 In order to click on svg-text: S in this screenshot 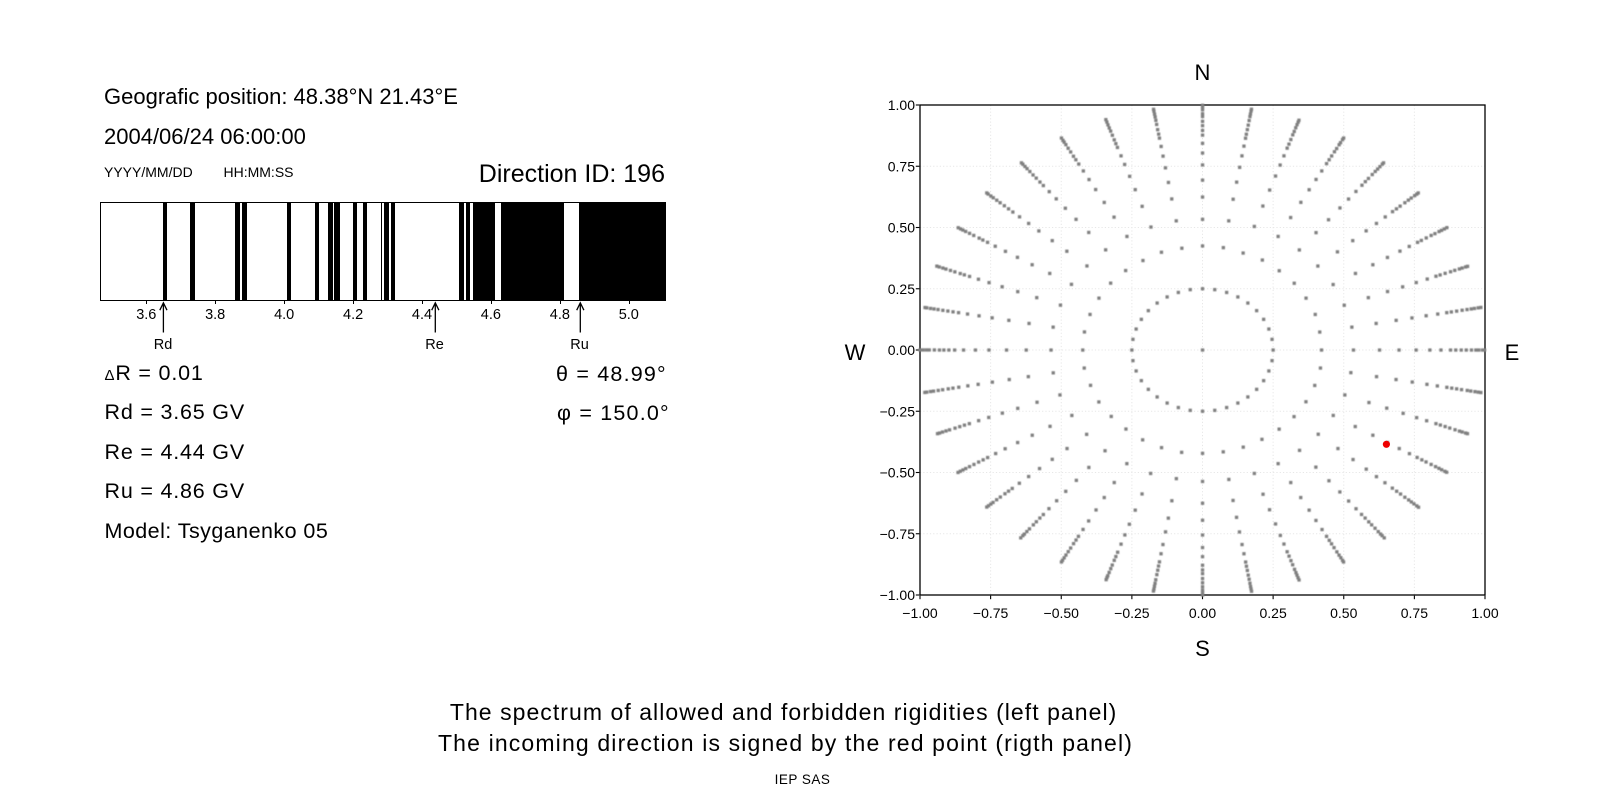, I will do `click(1202, 648)`.